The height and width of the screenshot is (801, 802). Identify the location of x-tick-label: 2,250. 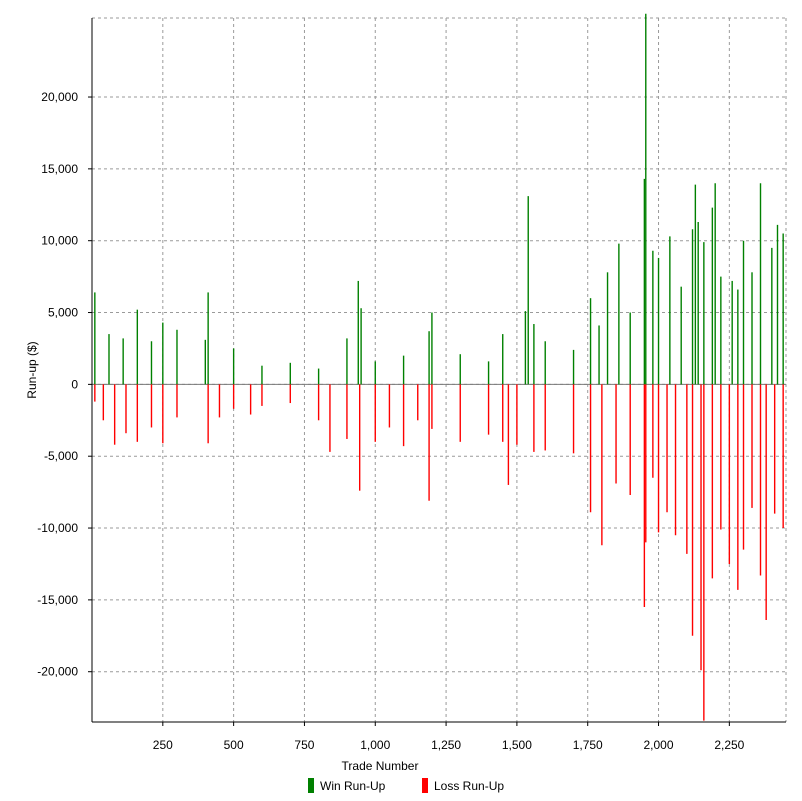
(729, 745).